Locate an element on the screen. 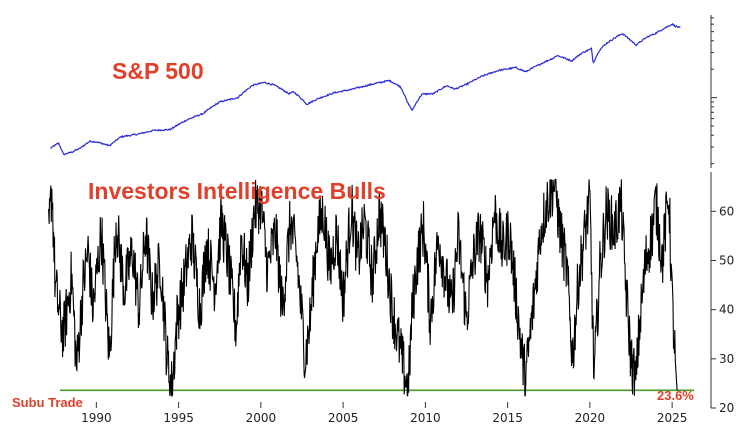 The image size is (741, 428). sp500-title: S&P 500 is located at coordinates (158, 71).